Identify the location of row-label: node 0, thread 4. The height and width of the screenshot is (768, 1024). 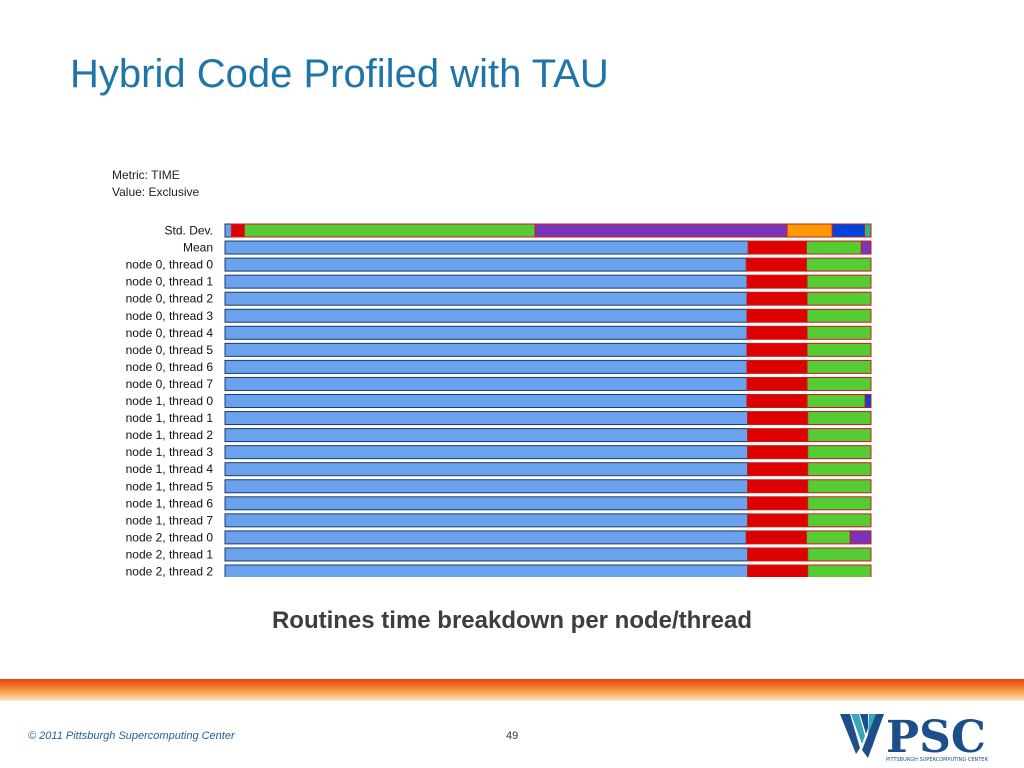
(170, 333).